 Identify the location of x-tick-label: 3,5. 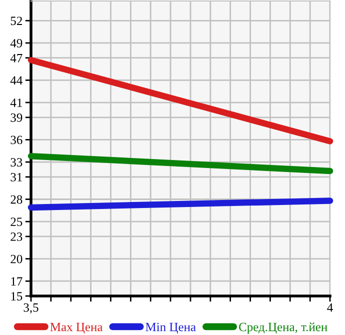
(31, 308).